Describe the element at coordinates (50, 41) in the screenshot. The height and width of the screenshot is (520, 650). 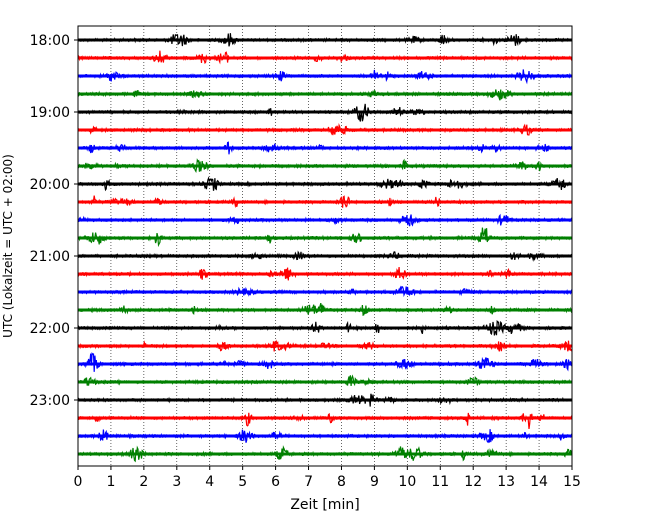
I see `y-tick-label-1800: 18:00` at that location.